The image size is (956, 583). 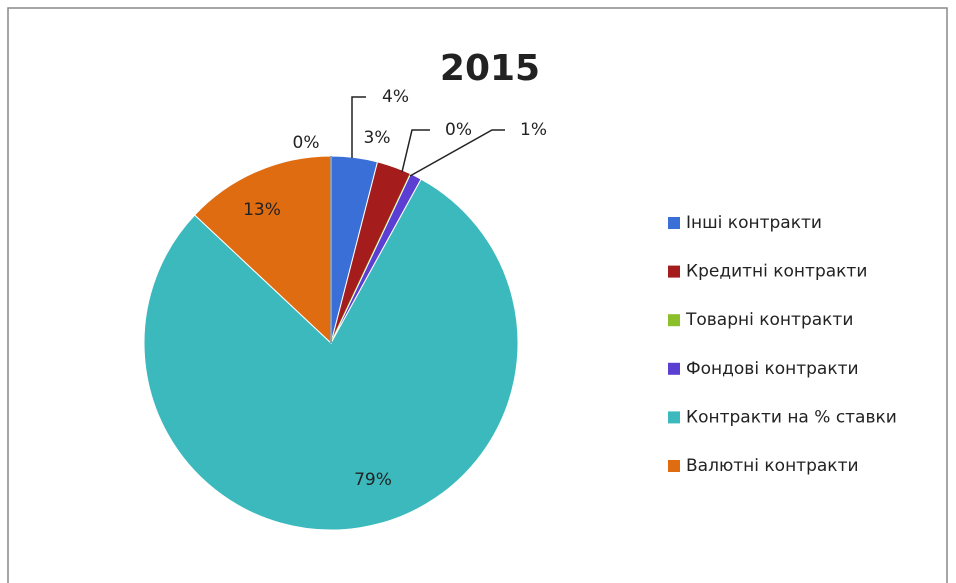 I want to click on data-label: 13%, so click(x=262, y=210).